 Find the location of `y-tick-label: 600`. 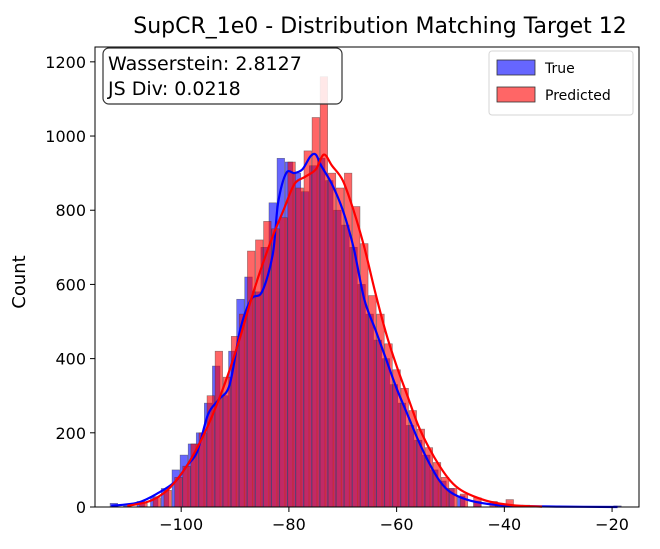

y-tick-label: 600 is located at coordinates (70, 284).